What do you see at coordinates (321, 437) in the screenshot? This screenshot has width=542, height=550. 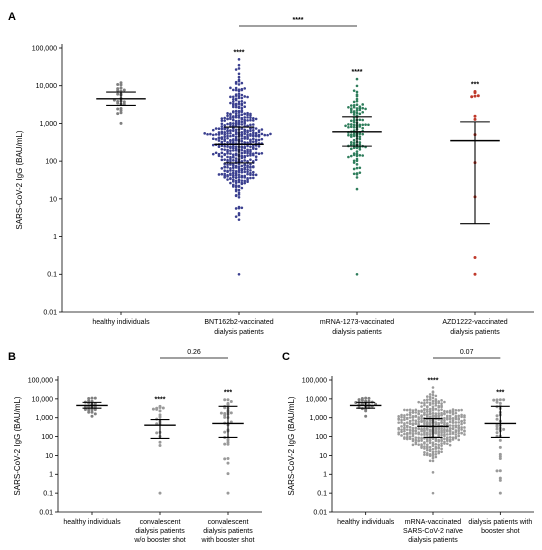 I see `y-tick-label: 100` at bounding box center [321, 437].